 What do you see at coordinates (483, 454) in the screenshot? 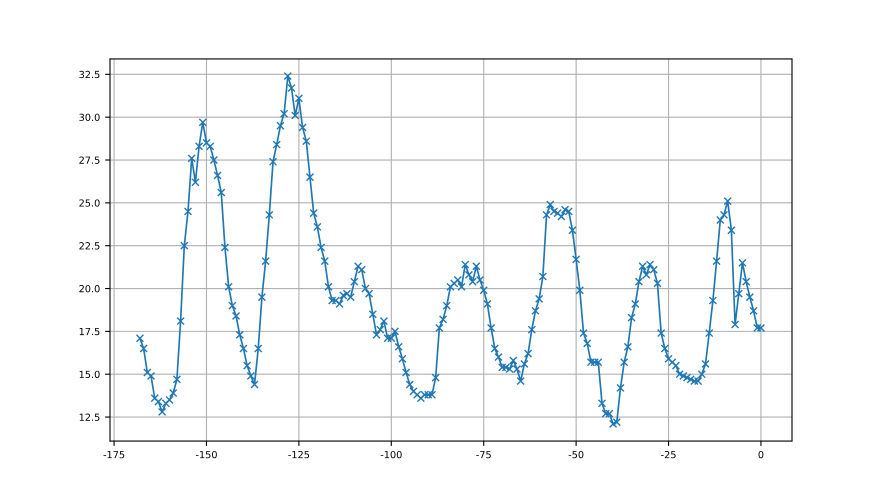
I see `x-tick-label: -75` at bounding box center [483, 454].